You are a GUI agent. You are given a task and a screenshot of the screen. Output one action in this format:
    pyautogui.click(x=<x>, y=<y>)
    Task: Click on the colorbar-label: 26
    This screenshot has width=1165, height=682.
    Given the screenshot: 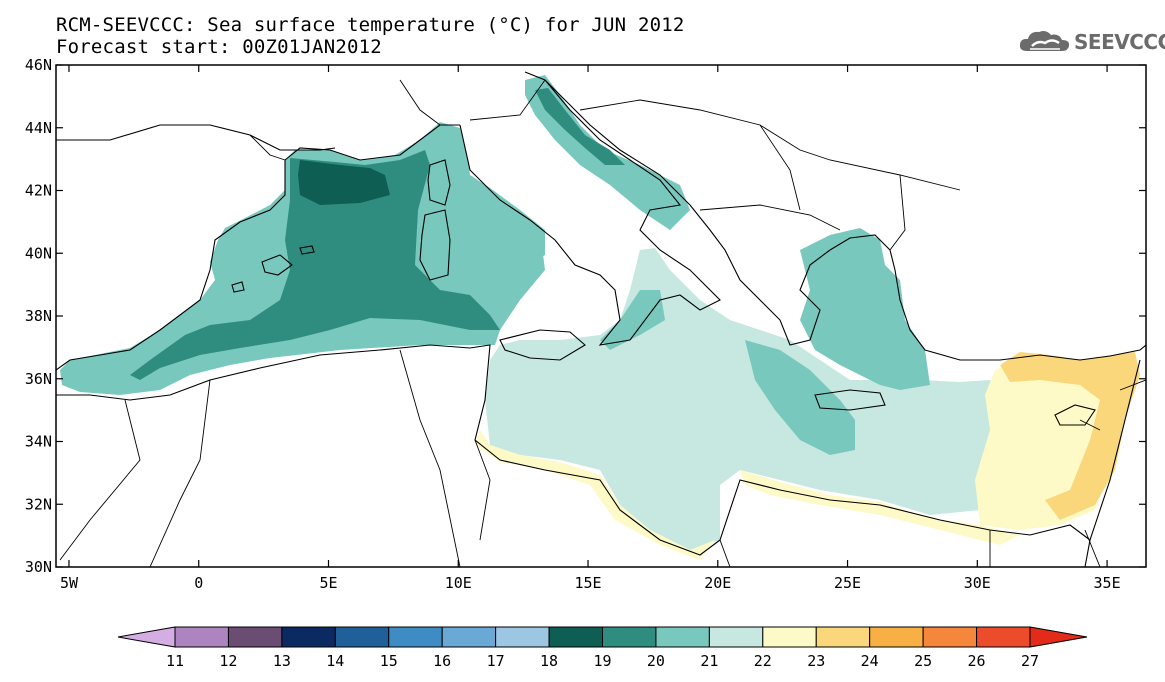 What is the action you would take?
    pyautogui.click(x=977, y=661)
    